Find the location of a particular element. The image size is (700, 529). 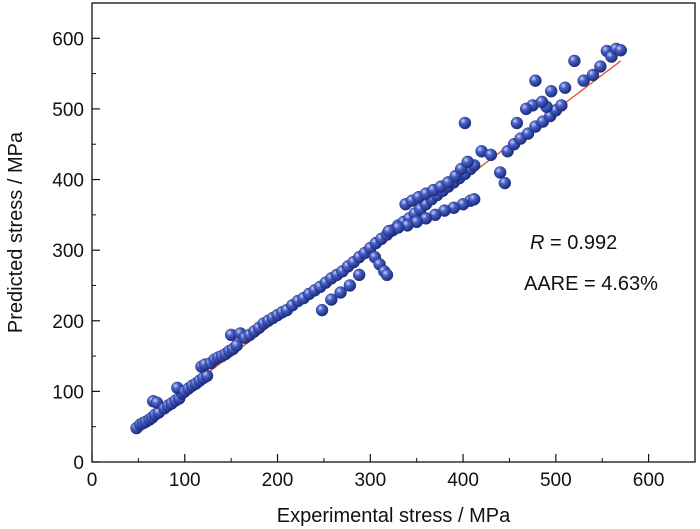

x-tick-label: 500 is located at coordinates (556, 480).